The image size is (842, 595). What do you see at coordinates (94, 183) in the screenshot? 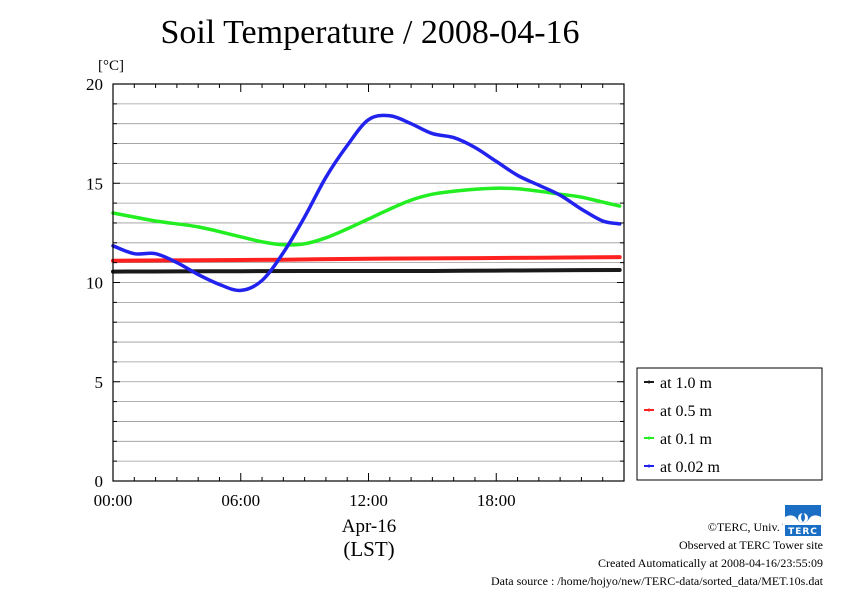
I see `y-tick-label: 15` at bounding box center [94, 183].